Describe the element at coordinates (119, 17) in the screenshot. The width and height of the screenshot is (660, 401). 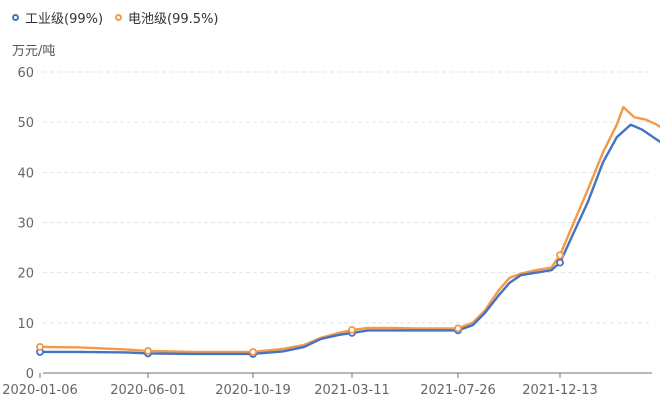
I see `legend-marker-battery` at that location.